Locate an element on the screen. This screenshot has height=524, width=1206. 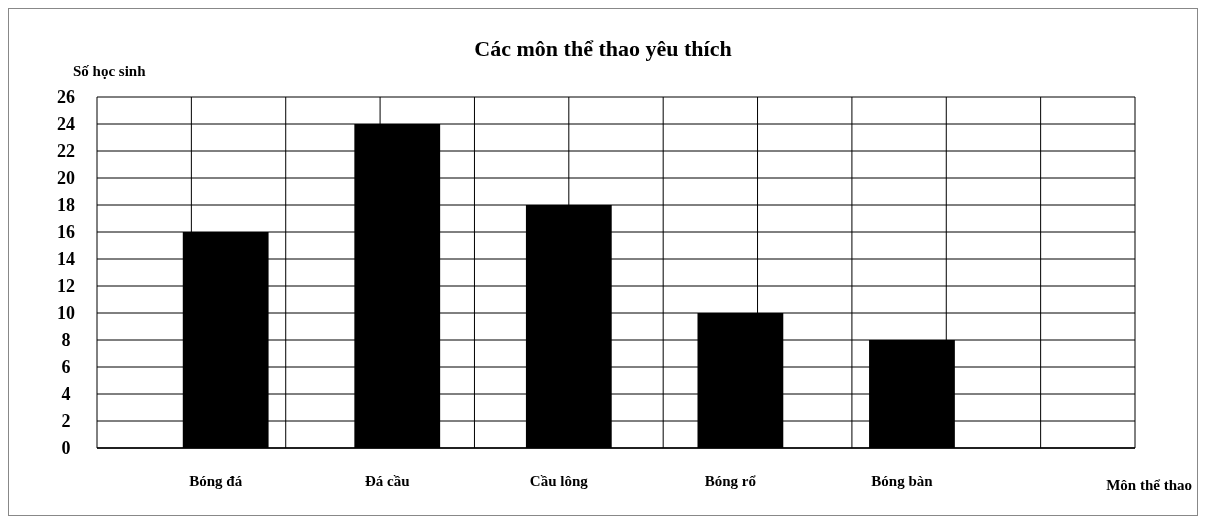
x-tick-label: Bóng bàn is located at coordinates (902, 481).